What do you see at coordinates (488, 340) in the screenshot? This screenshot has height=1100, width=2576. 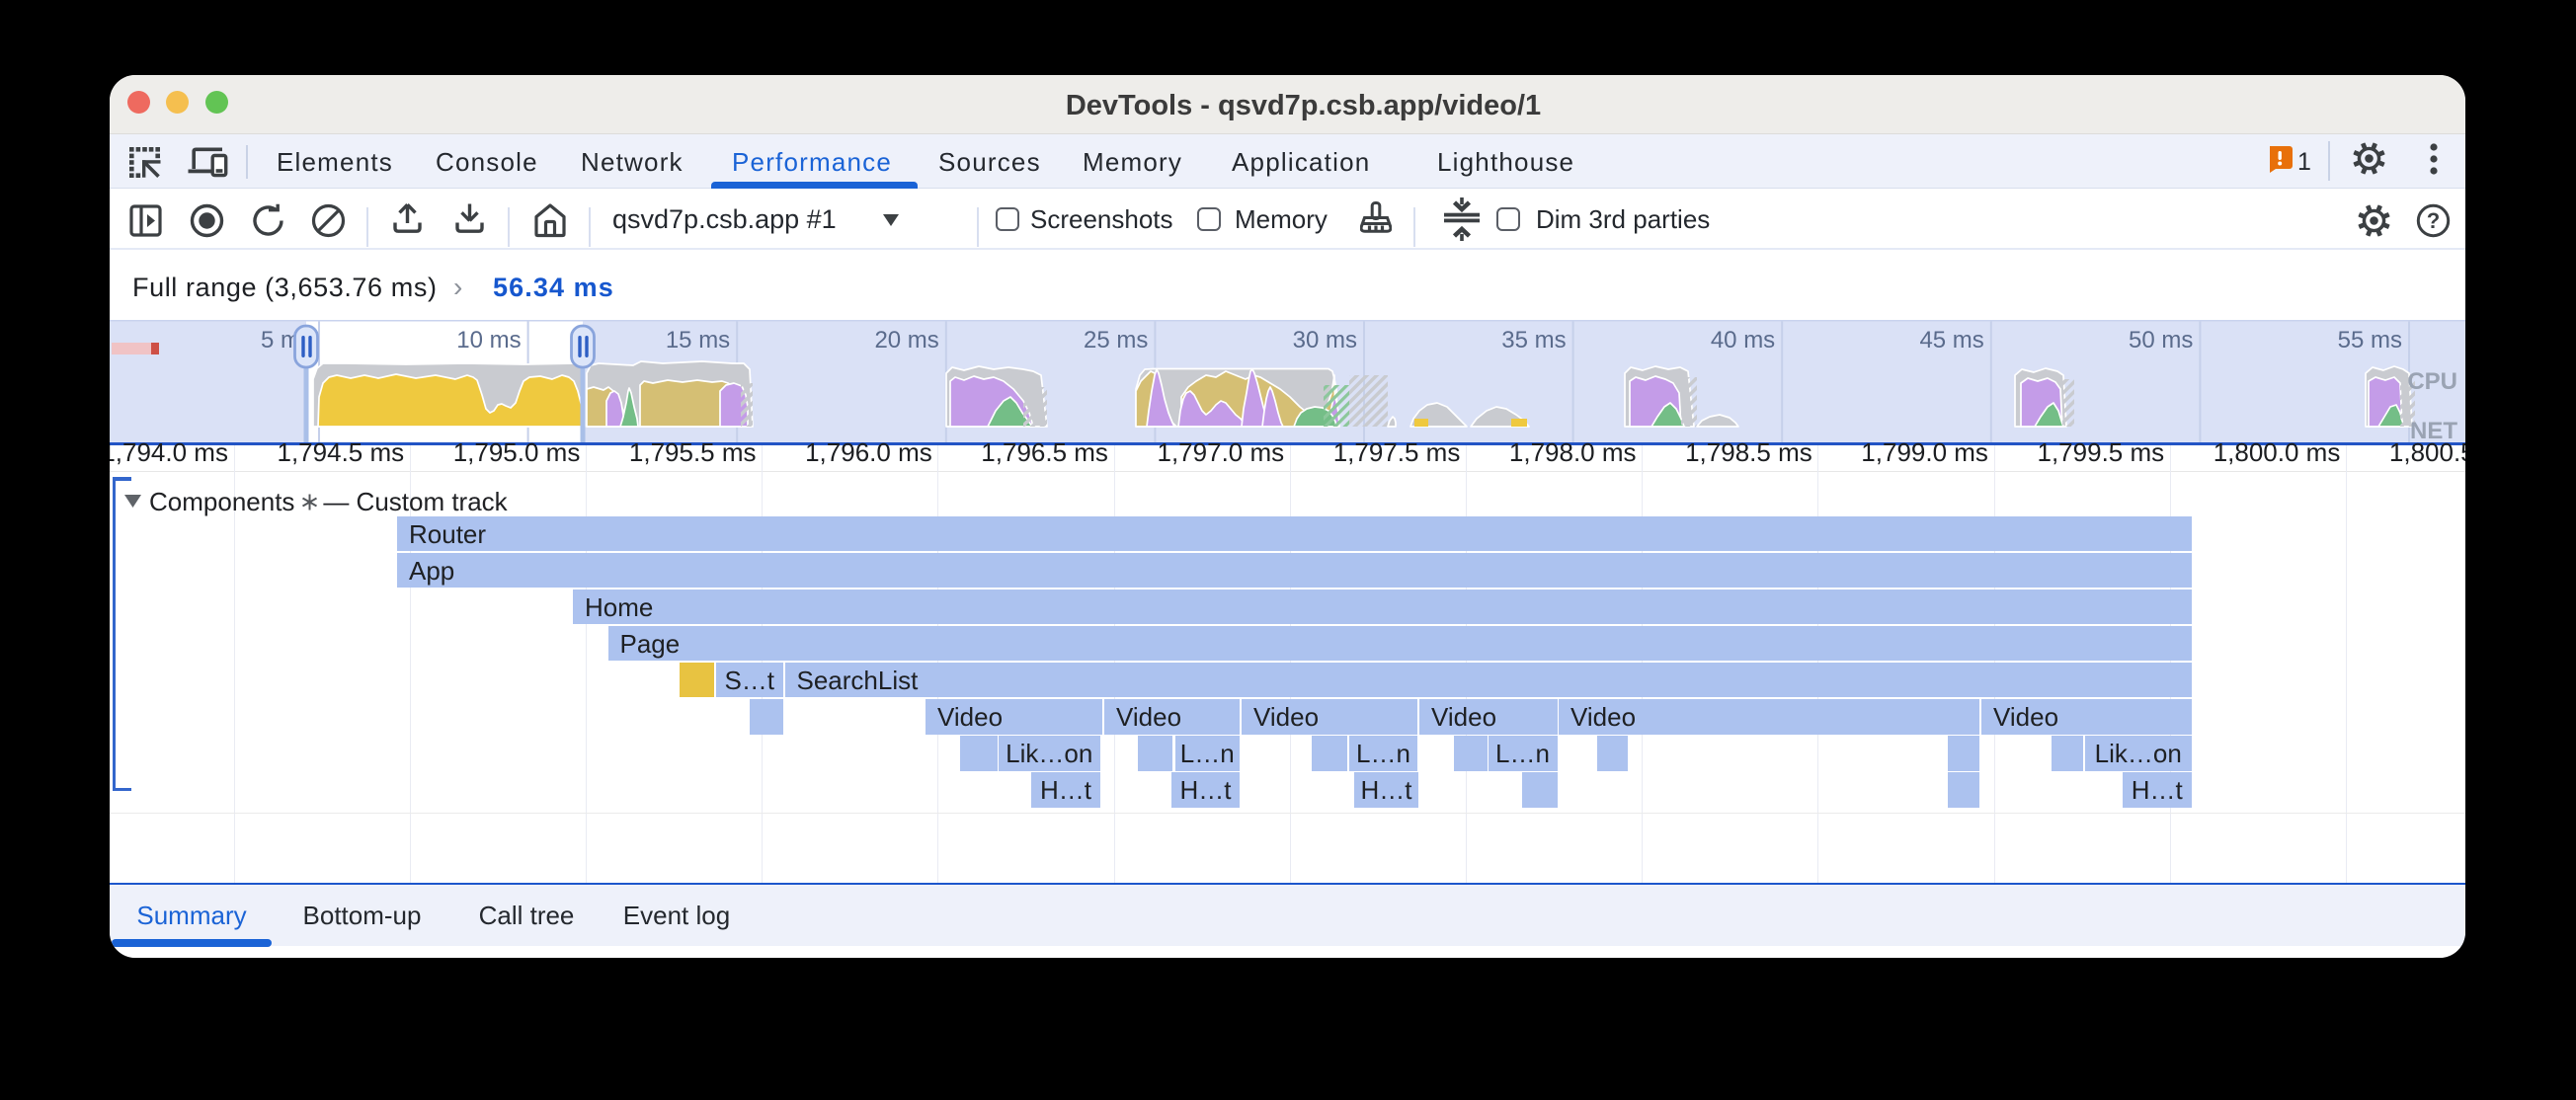 I see `svg-text: 10 ms` at bounding box center [488, 340].